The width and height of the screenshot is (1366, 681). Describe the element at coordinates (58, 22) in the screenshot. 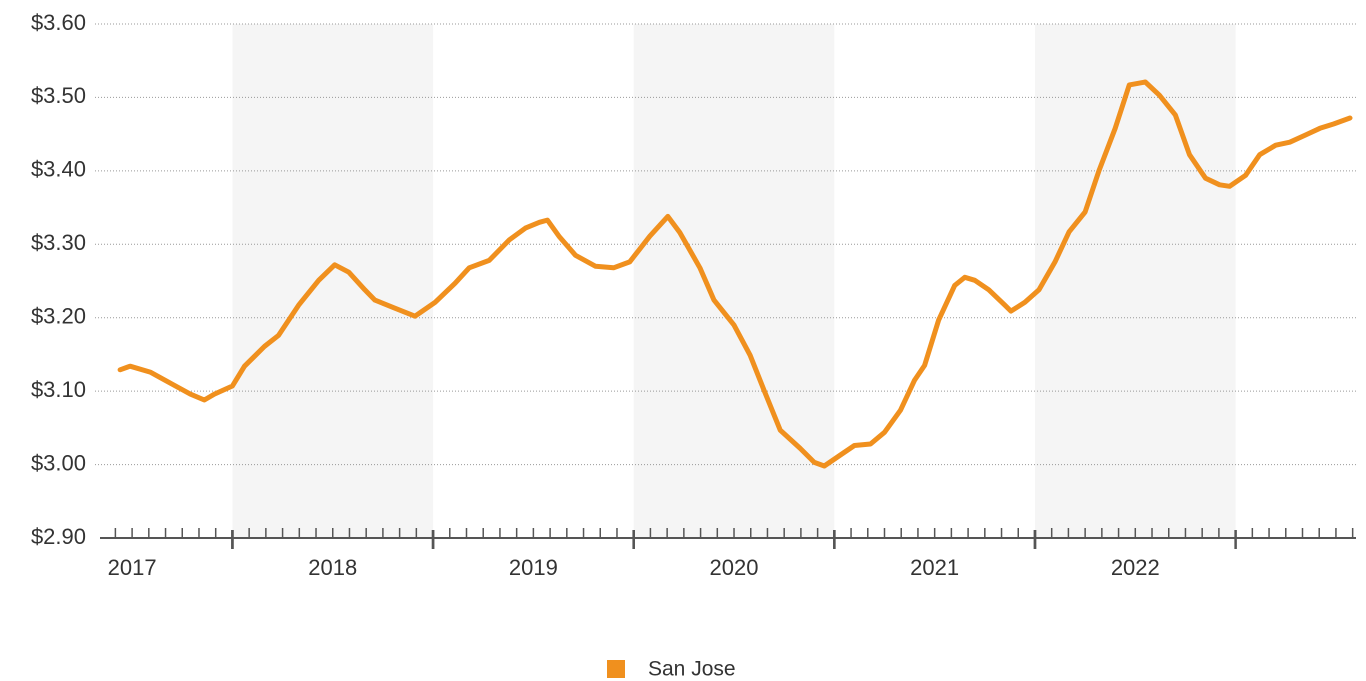

I see `y-tick-label: $3.60` at that location.